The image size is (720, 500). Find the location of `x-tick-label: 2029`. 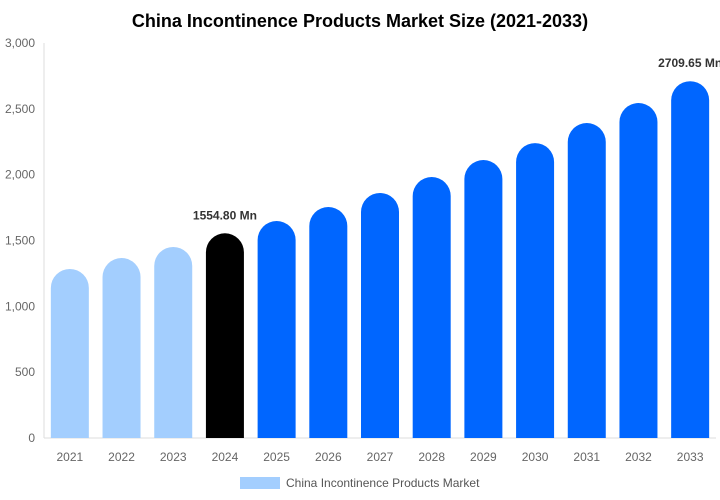

x-tick-label: 2029 is located at coordinates (483, 457).